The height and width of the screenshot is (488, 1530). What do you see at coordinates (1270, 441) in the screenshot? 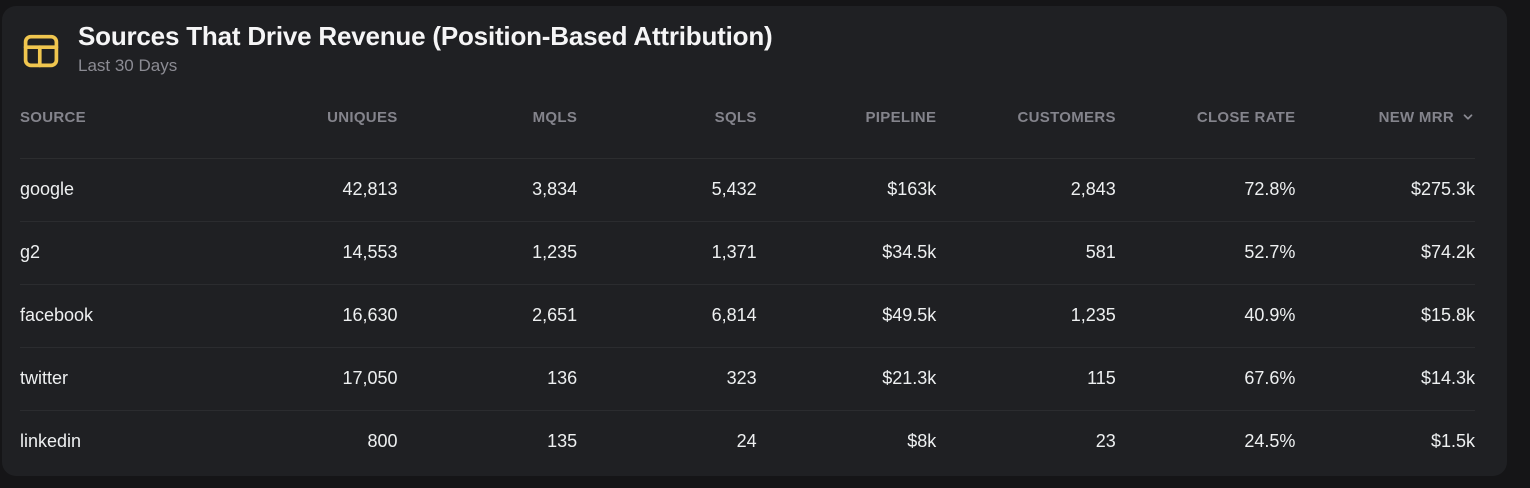
I see `cell-close-rate: 24.5%` at bounding box center [1270, 441].